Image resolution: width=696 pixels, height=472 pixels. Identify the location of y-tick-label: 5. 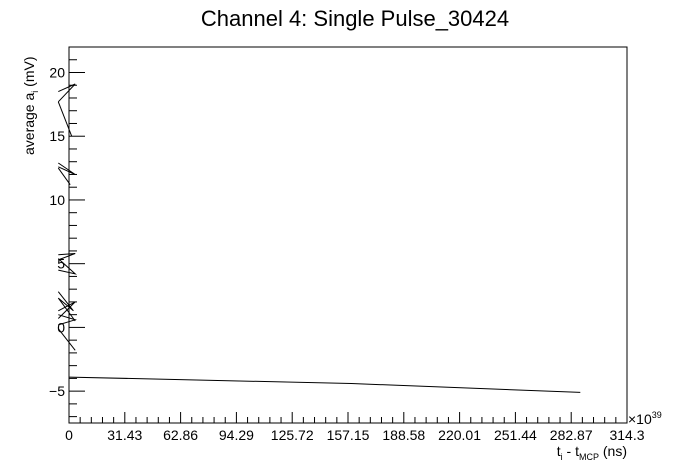
(61, 264).